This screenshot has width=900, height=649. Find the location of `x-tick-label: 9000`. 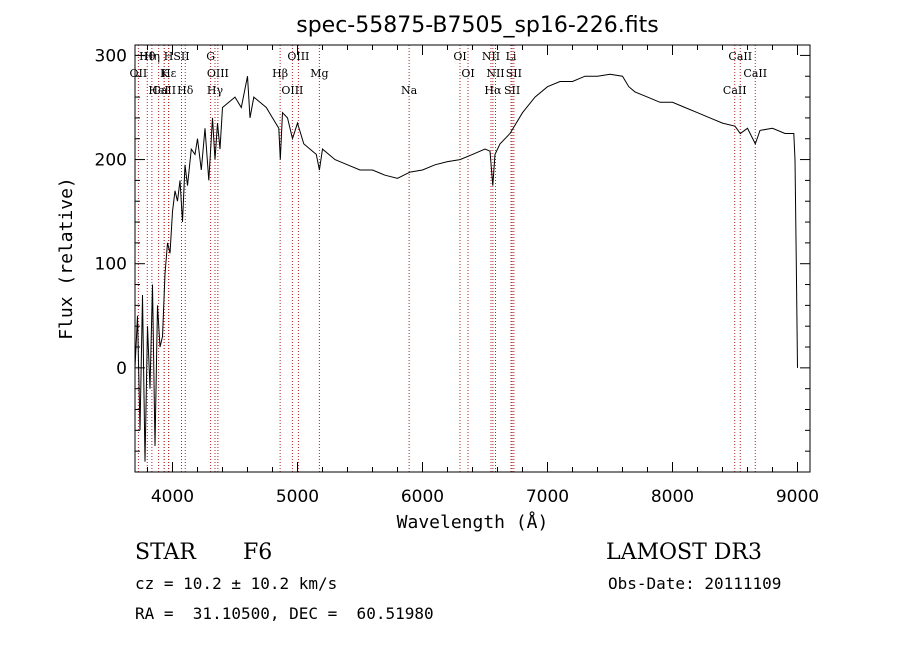

x-tick-label: 9000 is located at coordinates (797, 497).